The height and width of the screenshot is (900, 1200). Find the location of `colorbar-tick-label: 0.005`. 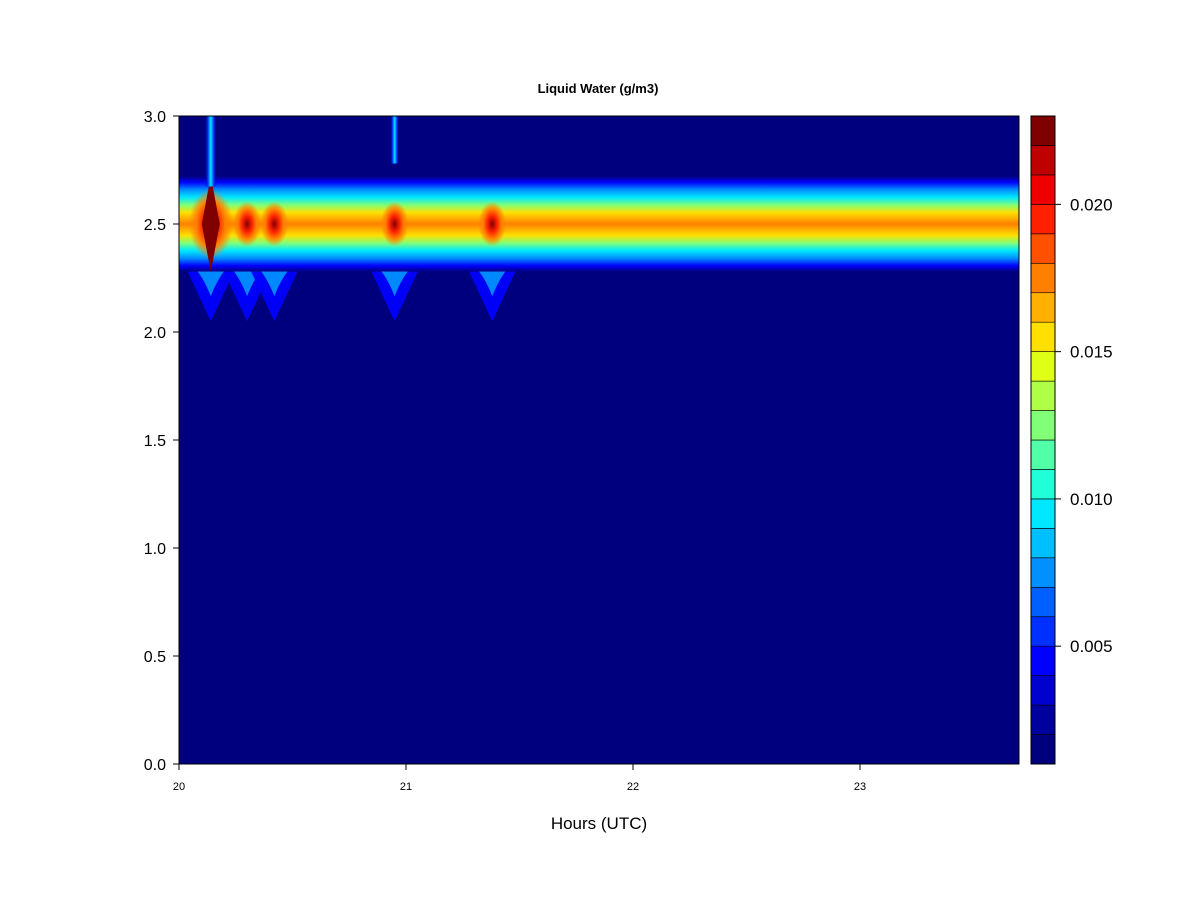

colorbar-tick-label: 0.005 is located at coordinates (1091, 646).